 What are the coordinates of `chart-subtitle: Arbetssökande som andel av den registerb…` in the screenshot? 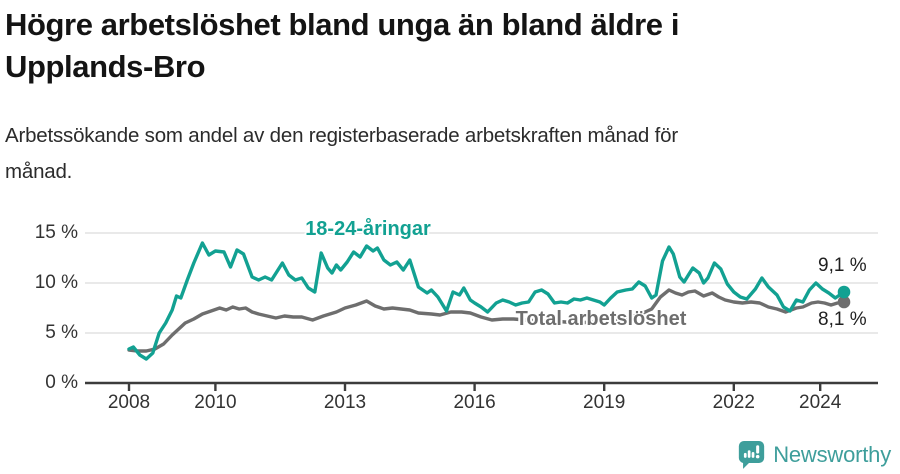 It's located at (440, 154).